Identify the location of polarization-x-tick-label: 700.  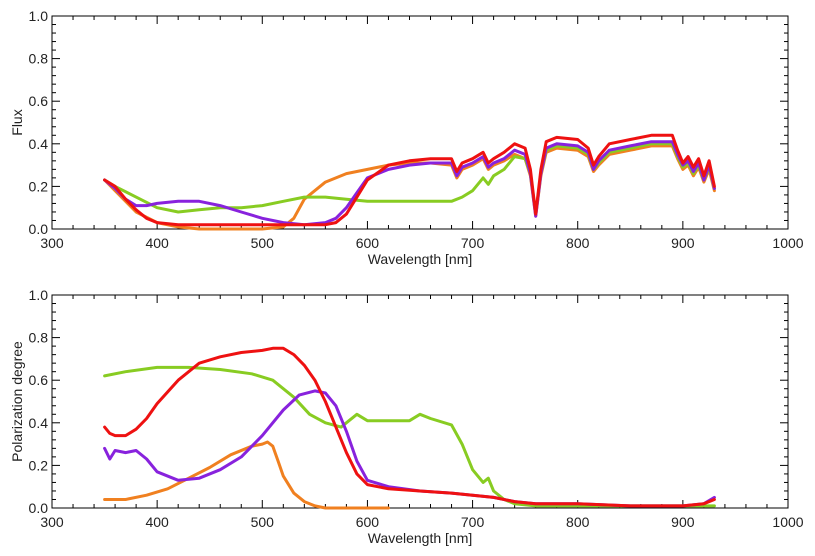
(473, 522).